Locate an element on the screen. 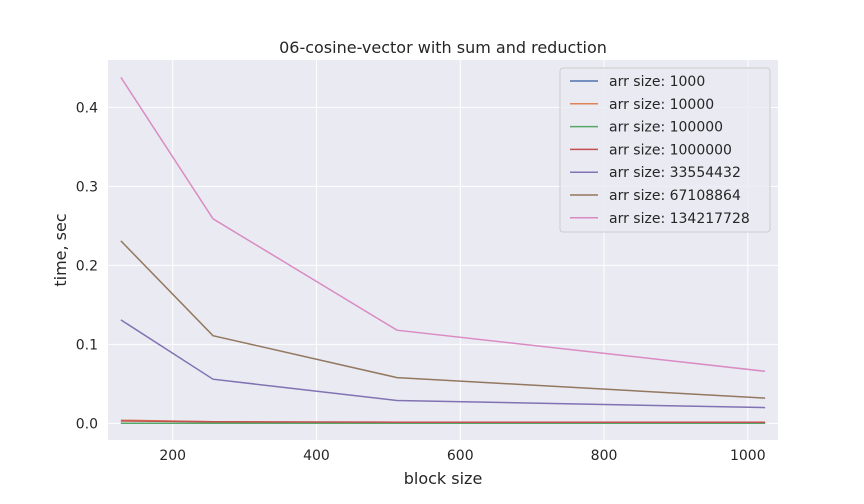 Image resolution: width=864 pixels, height=504 pixels. chart-title: 06-cosine-vector with sum and reduction is located at coordinates (443, 47).